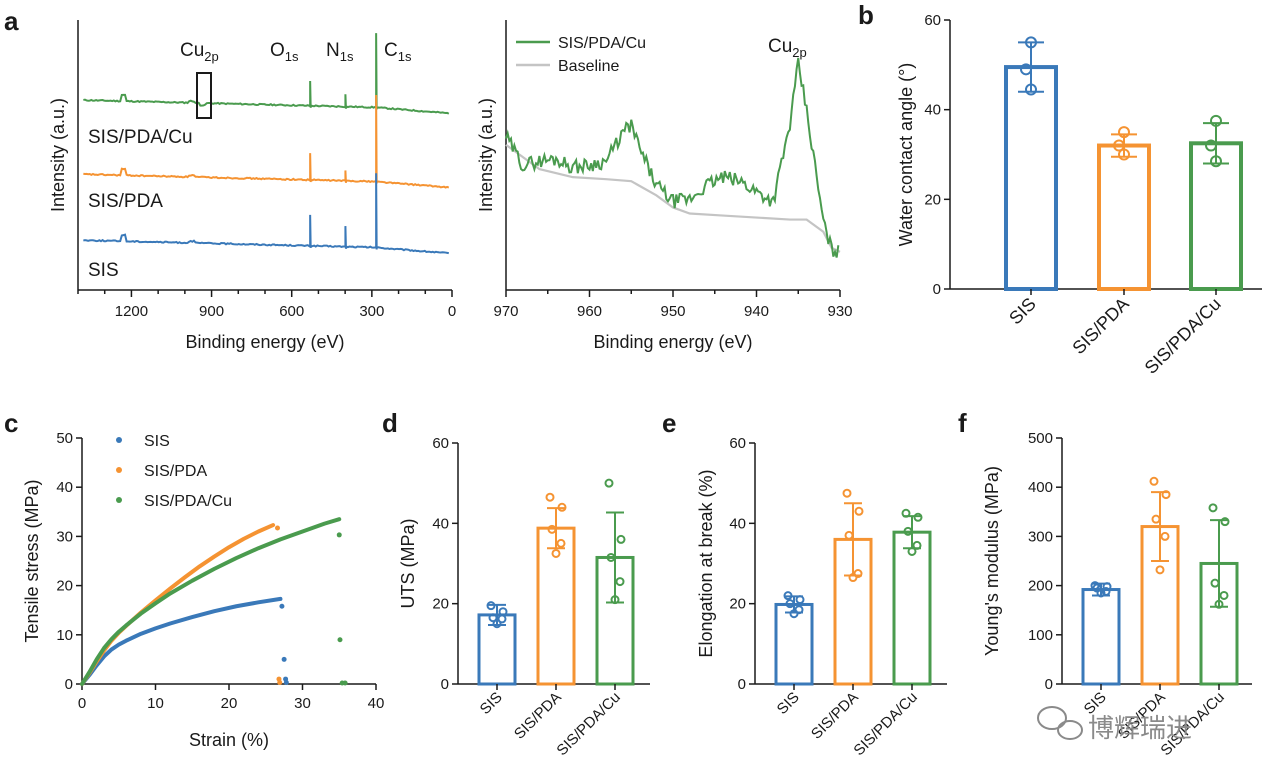  What do you see at coordinates (1040, 536) in the screenshot?
I see `y-tick-label: 300` at bounding box center [1040, 536].